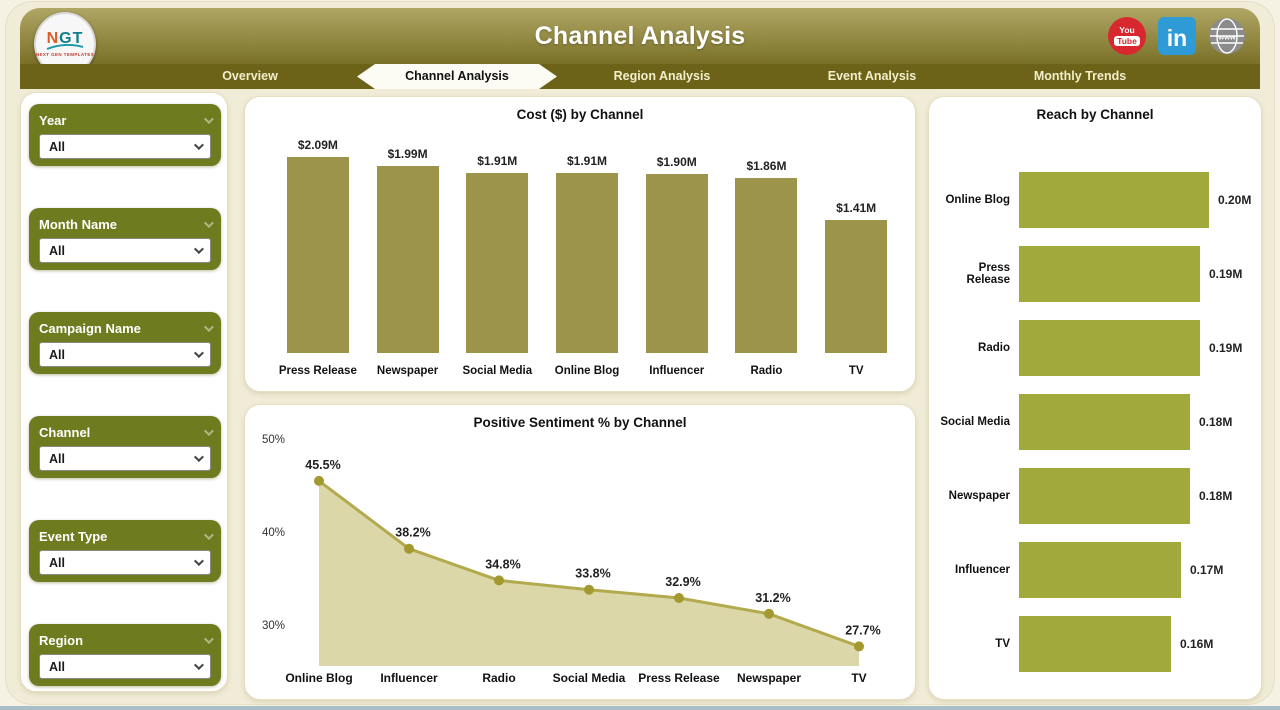 Image resolution: width=1280 pixels, height=710 pixels. I want to click on cost-category-label: Press Release, so click(317, 371).